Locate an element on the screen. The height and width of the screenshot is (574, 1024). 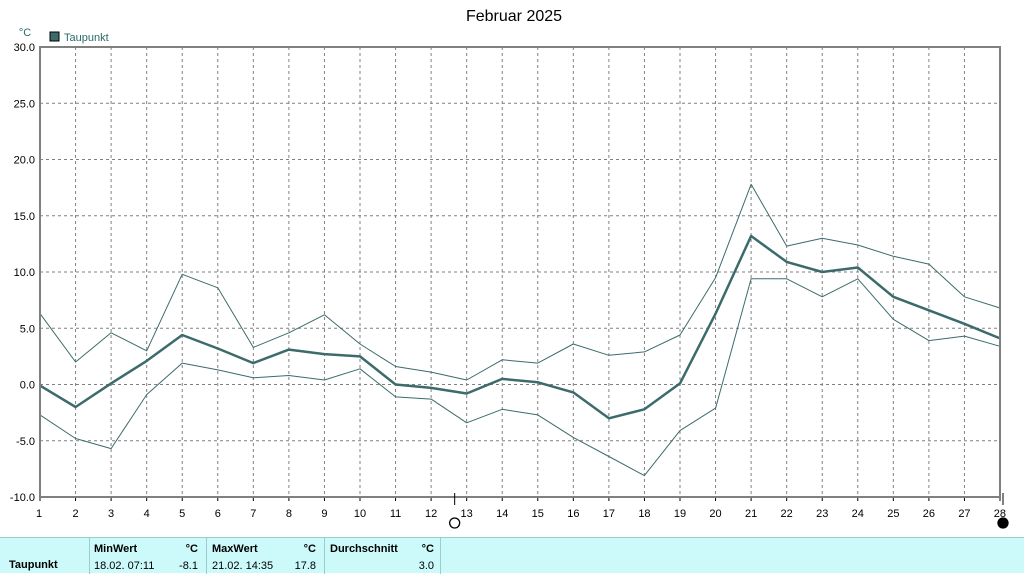
y-axis-ticks: 30.0 25.0 20.0 15.0 10.0 5.0 0.0 -5.0 -10.0 is located at coordinates (22, 273).